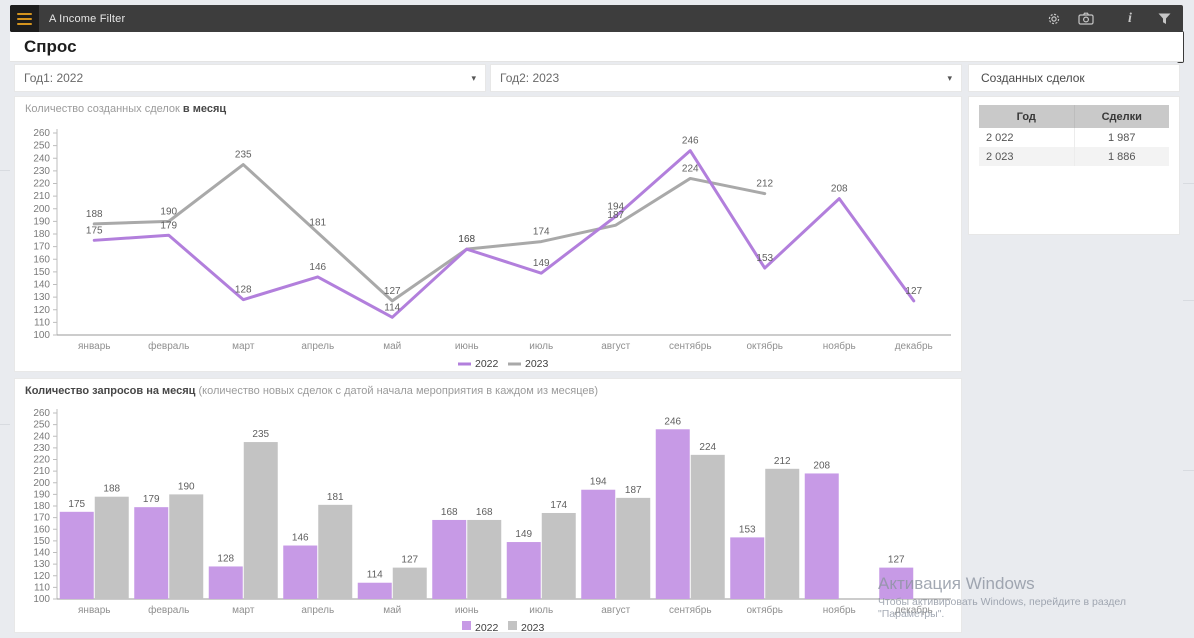 The image size is (1194, 638). Describe the element at coordinates (764, 184) in the screenshot. I see `svg-text: 212` at that location.